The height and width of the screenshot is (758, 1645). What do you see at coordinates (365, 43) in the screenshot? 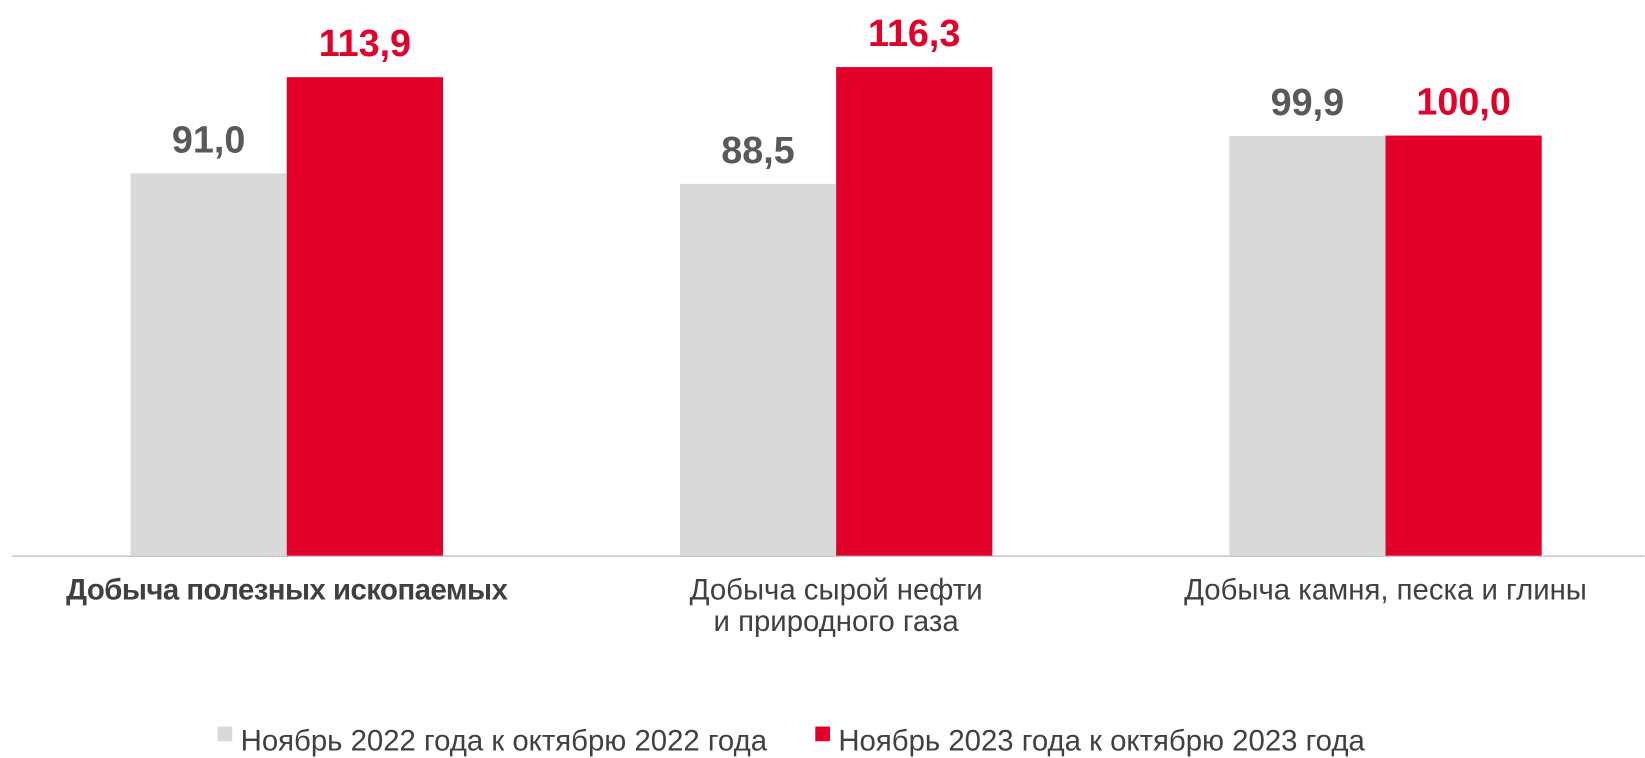
I see `value-label: 113,9` at bounding box center [365, 43].